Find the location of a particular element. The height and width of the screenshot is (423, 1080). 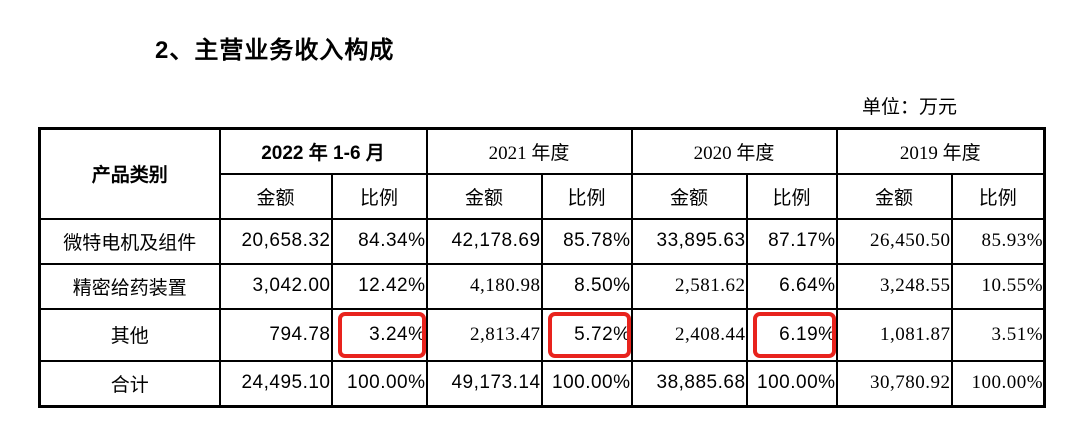

amount-cell: 20,658.32 is located at coordinates (275, 241).